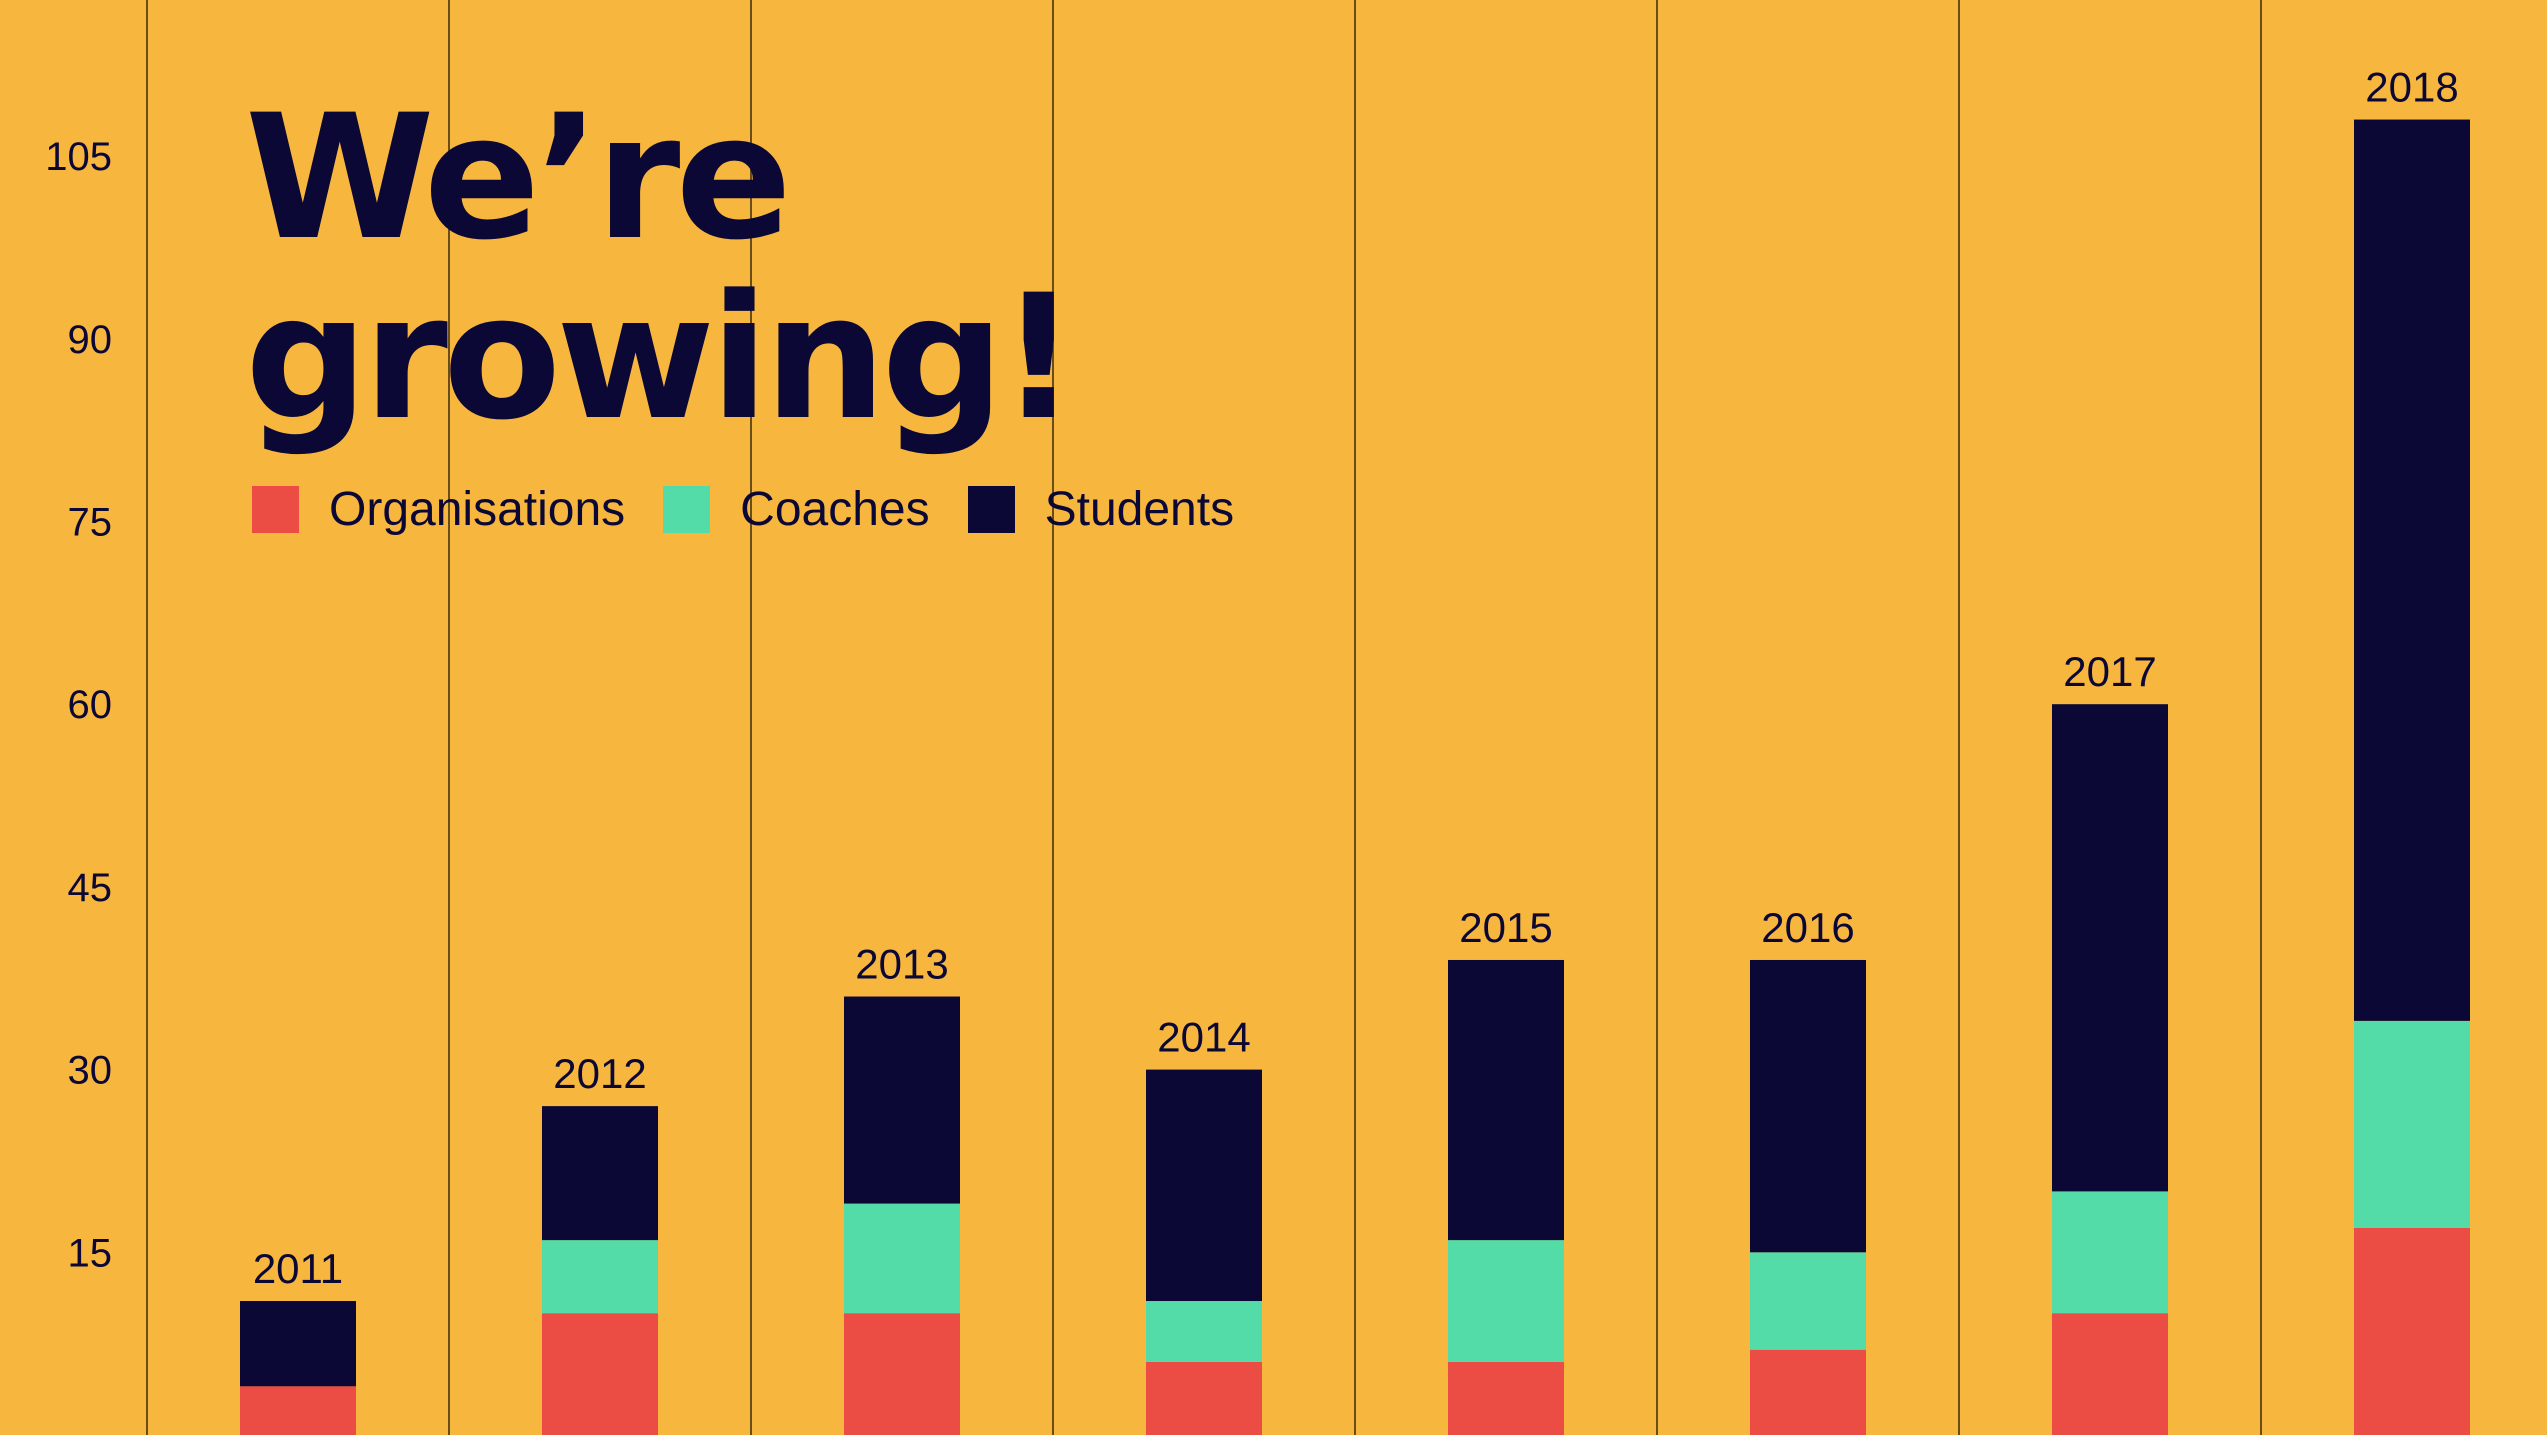 The image size is (2547, 1435). Describe the element at coordinates (902, 1374) in the screenshot. I see `bar-organisations-2013` at that location.